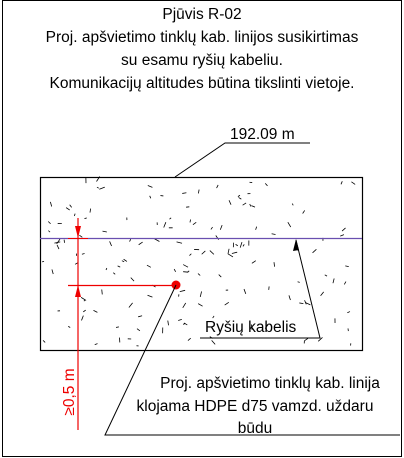 The width and height of the screenshot is (404, 458). Describe the element at coordinates (78, 291) in the screenshot. I see `dim-arrow` at that location.